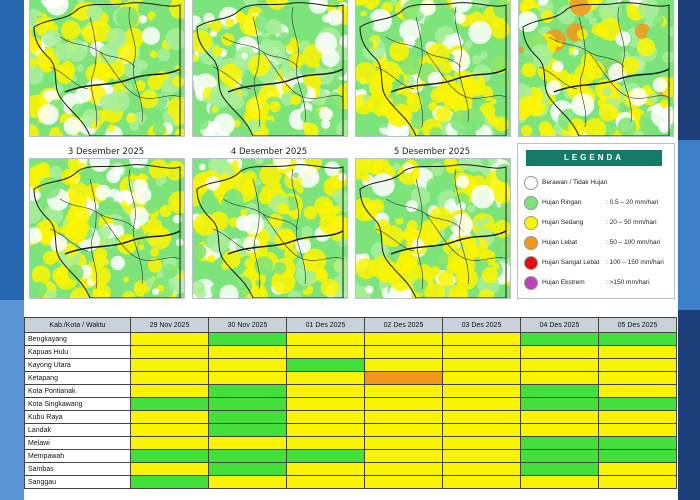 This screenshot has height=500, width=700. I want to click on table-row: Melawi, so click(350, 443).